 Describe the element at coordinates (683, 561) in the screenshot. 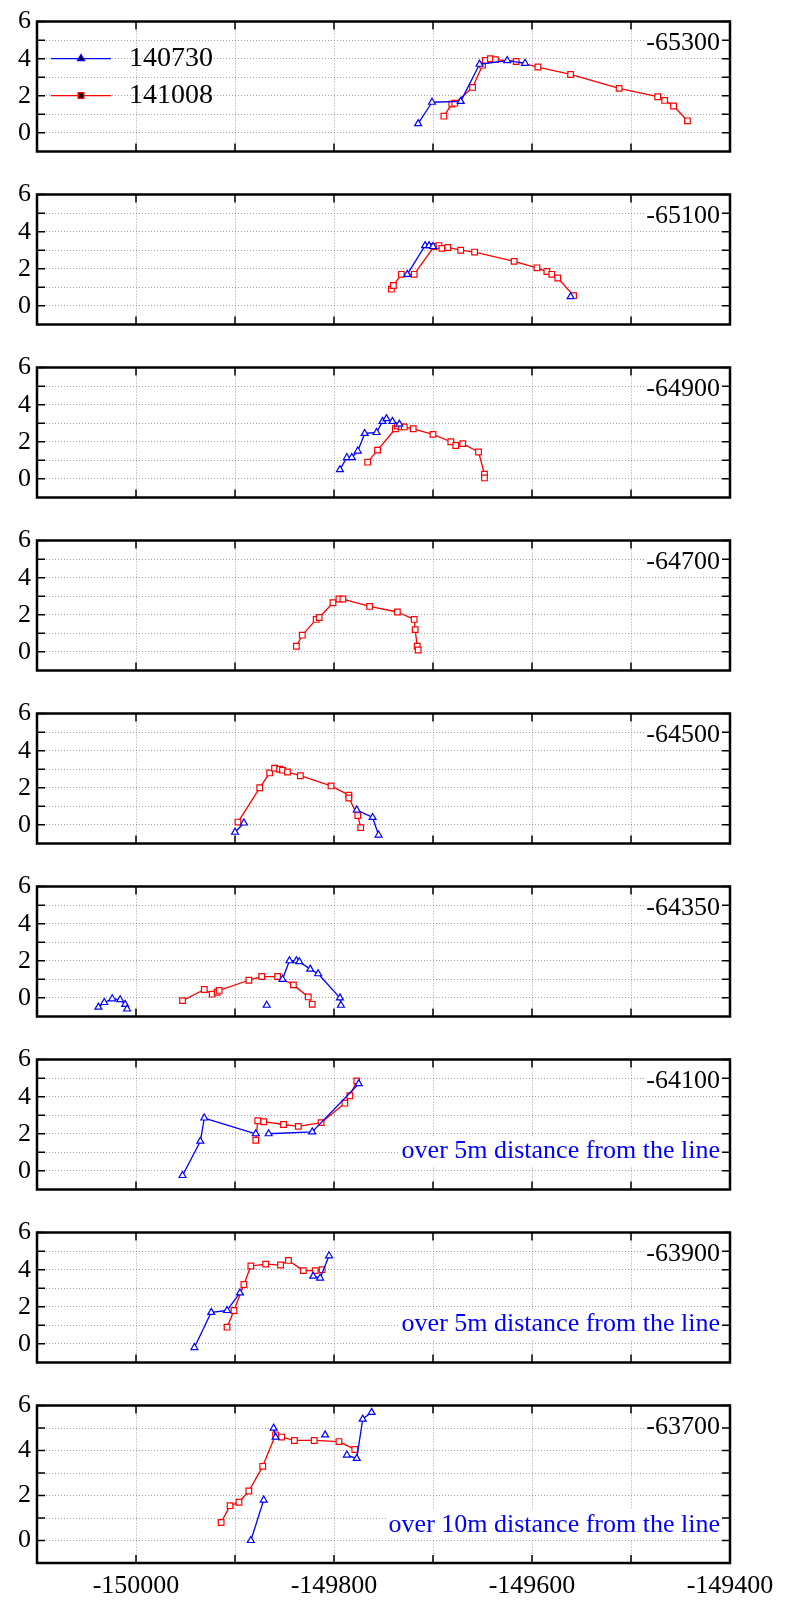

I see `annotation: -64700` at that location.